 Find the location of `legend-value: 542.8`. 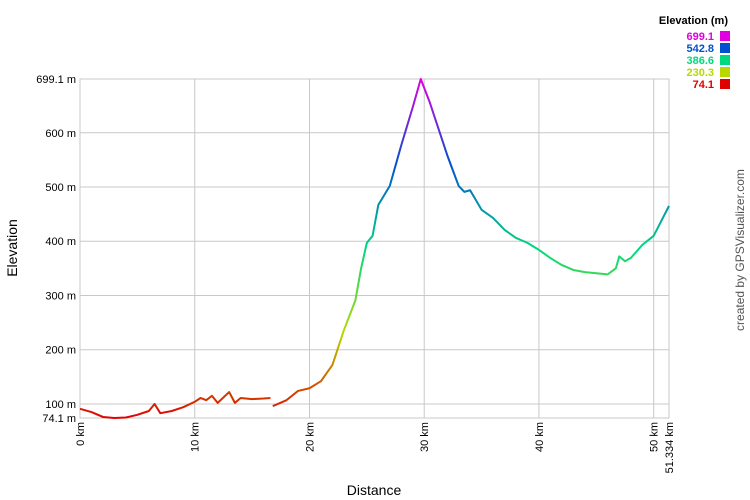

legend-value: 542.8 is located at coordinates (700, 49).